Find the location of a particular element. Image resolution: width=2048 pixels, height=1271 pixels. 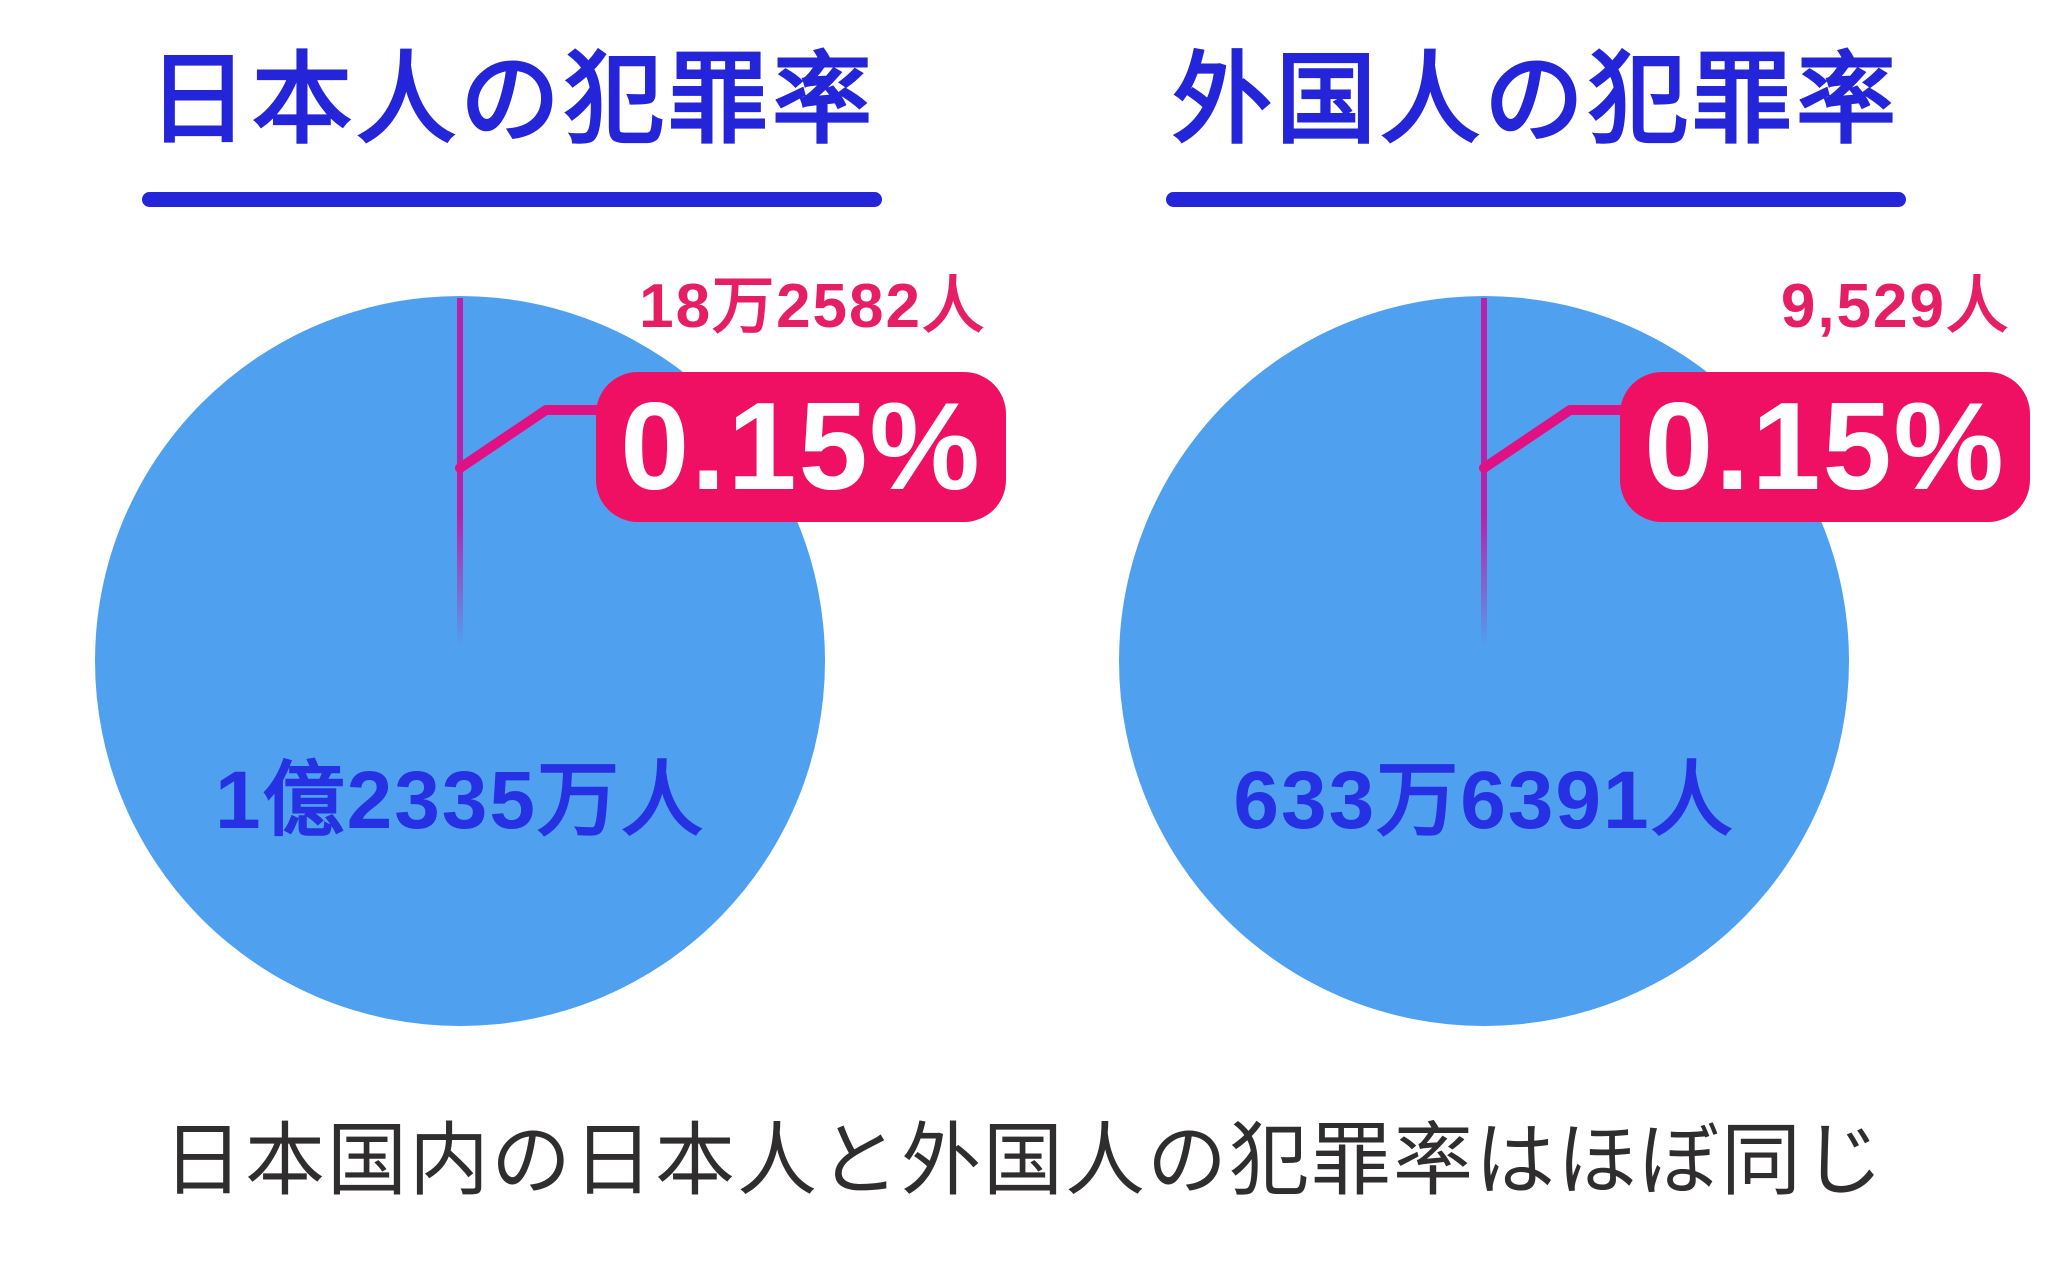

criminal-count-label: 18万2582人 is located at coordinates (812, 306).